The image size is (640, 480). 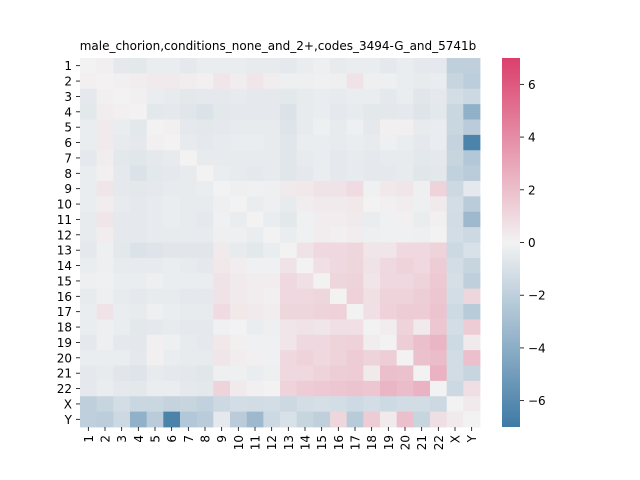 What do you see at coordinates (68, 143) in the screenshot?
I see `y-tick-label: 6` at bounding box center [68, 143].